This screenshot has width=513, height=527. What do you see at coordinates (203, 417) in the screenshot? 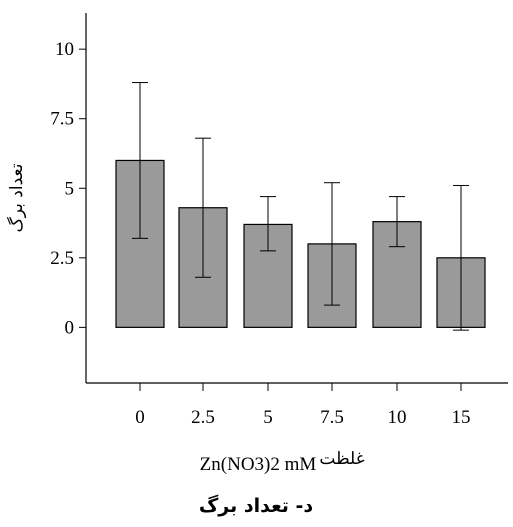
I see `x-tick-label-2.5: 2.5` at bounding box center [203, 417].